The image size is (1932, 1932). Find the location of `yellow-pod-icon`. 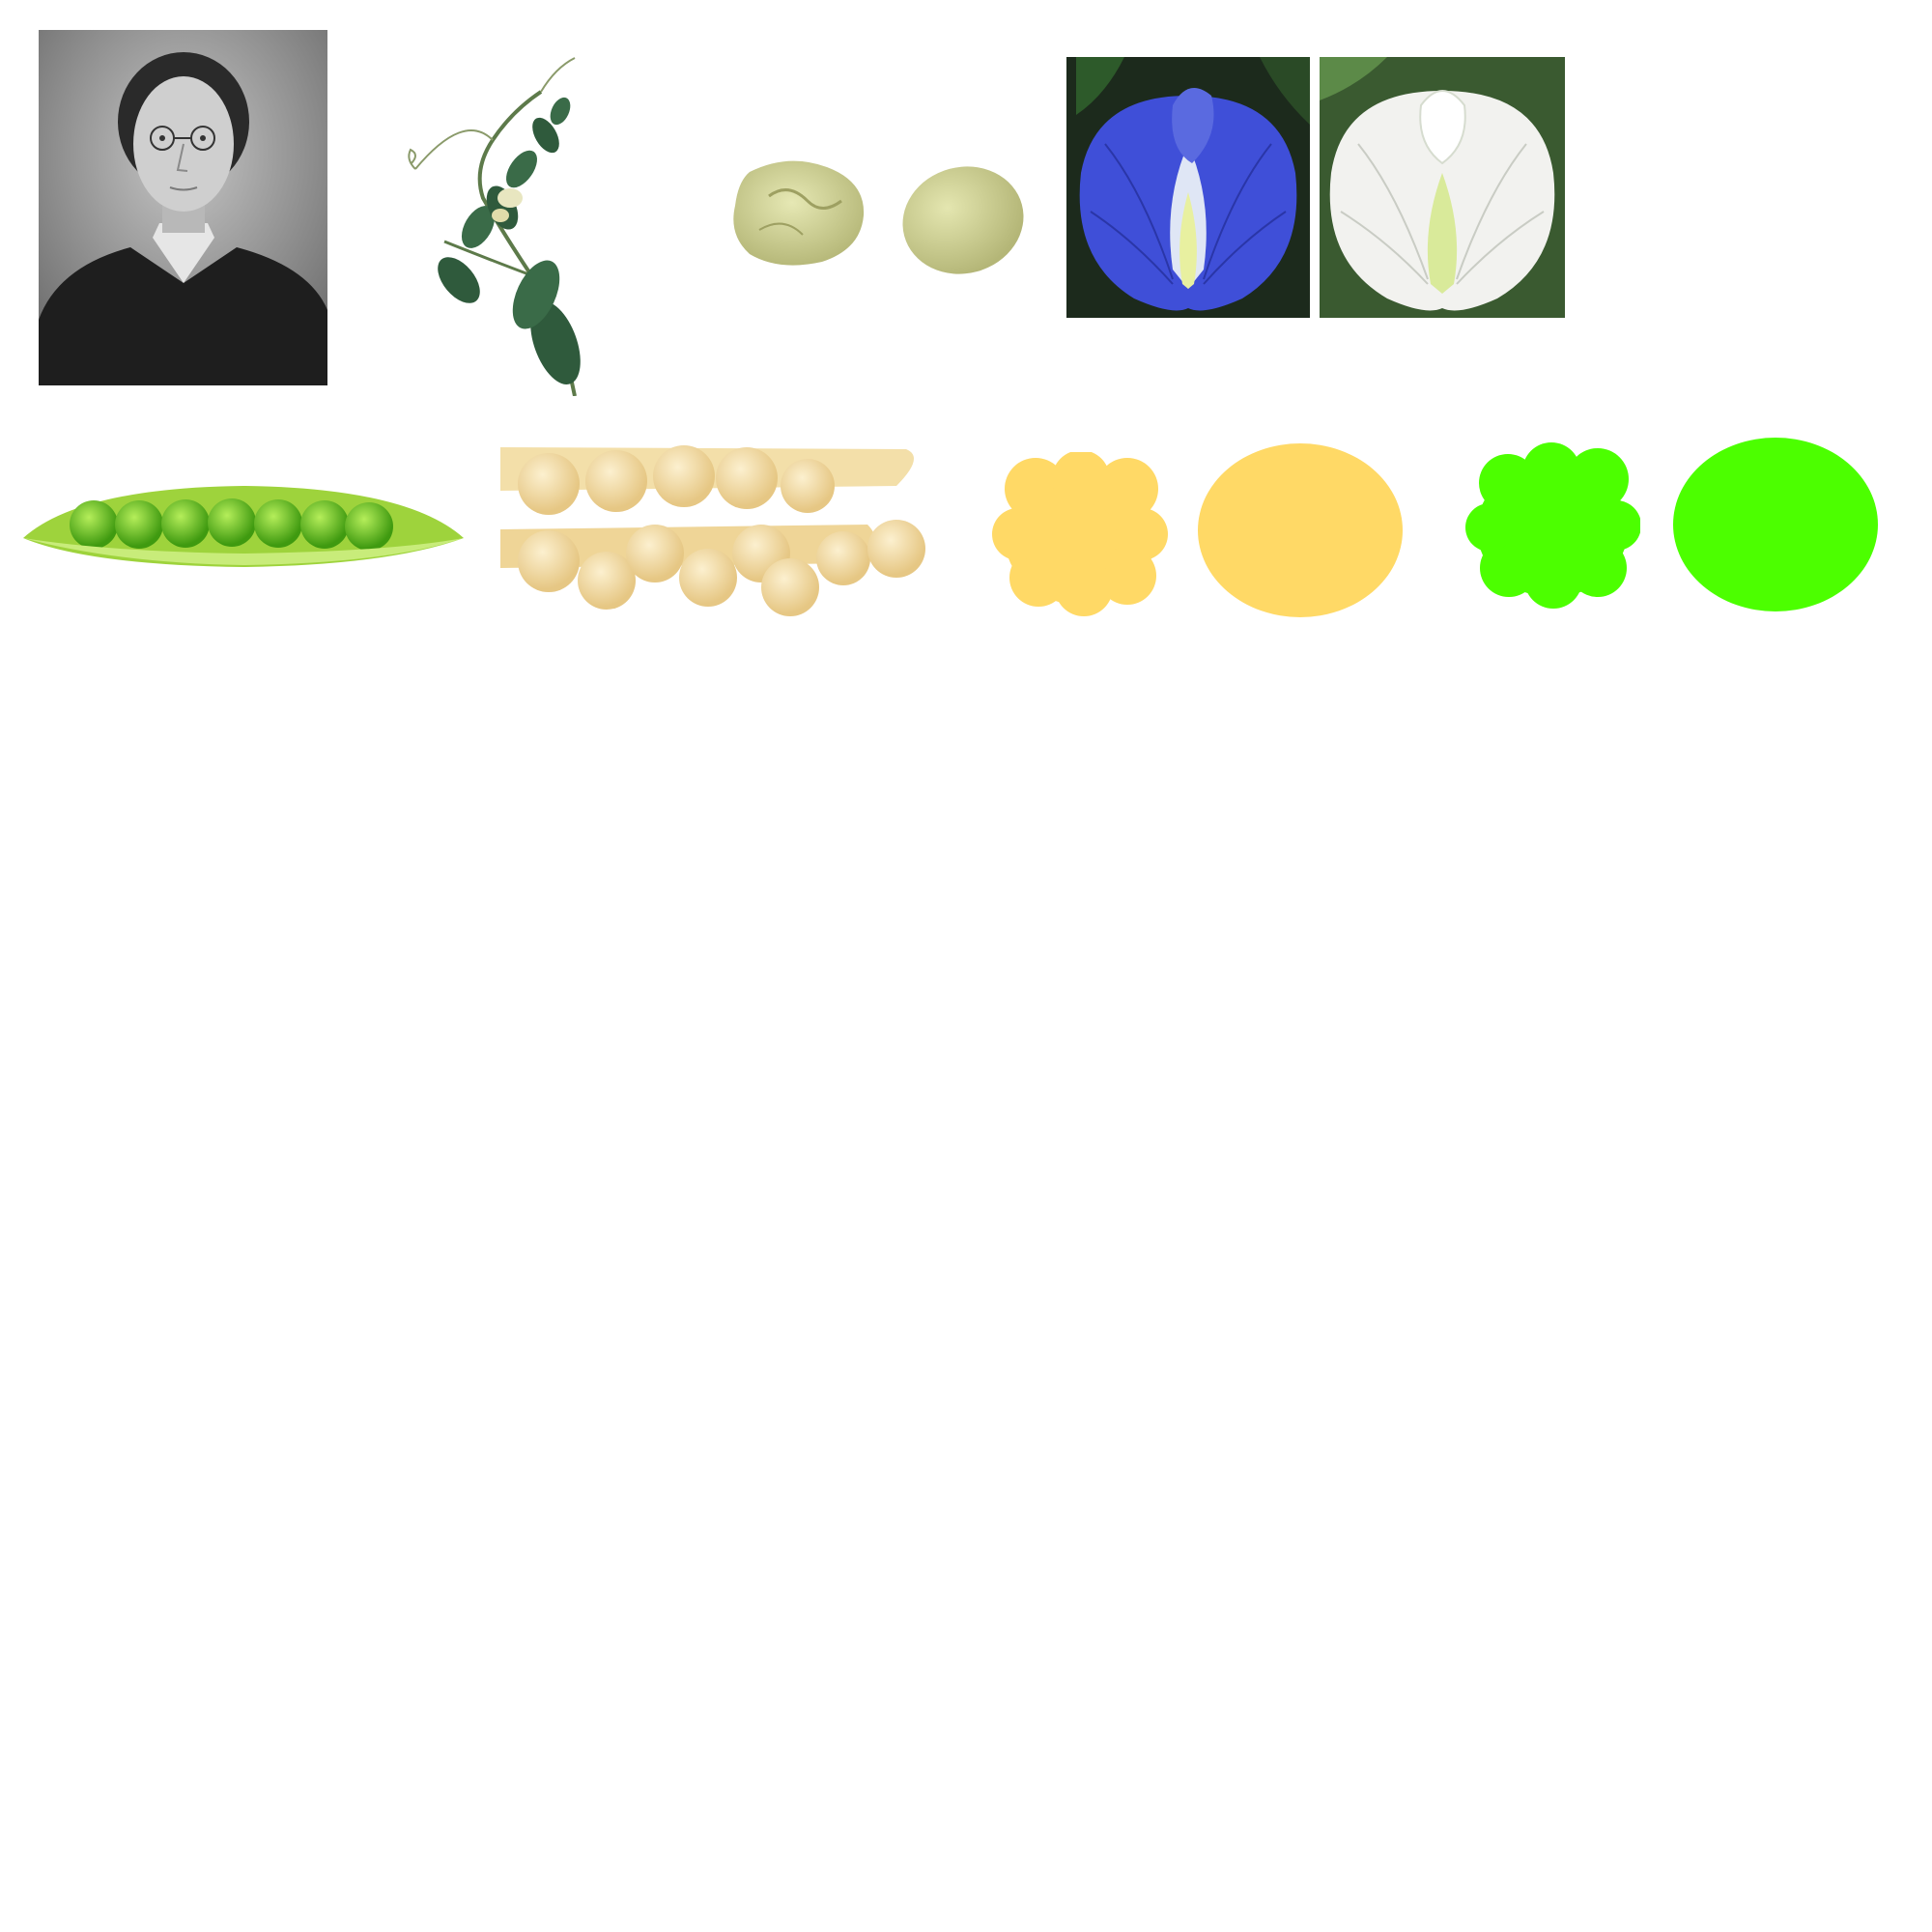

yellow-pod-icon is located at coordinates (712, 530).